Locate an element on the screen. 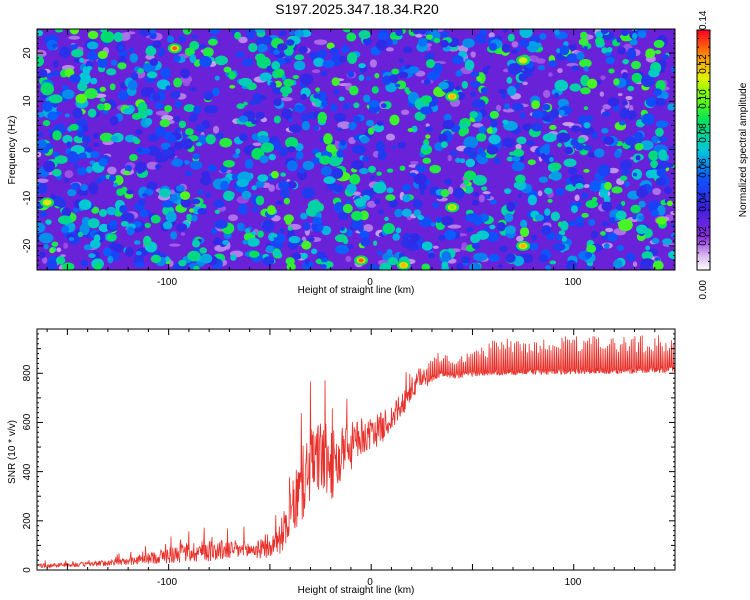 This screenshot has height=600, width=750. spectrogram-tick-y-0: 0 is located at coordinates (27, 150).